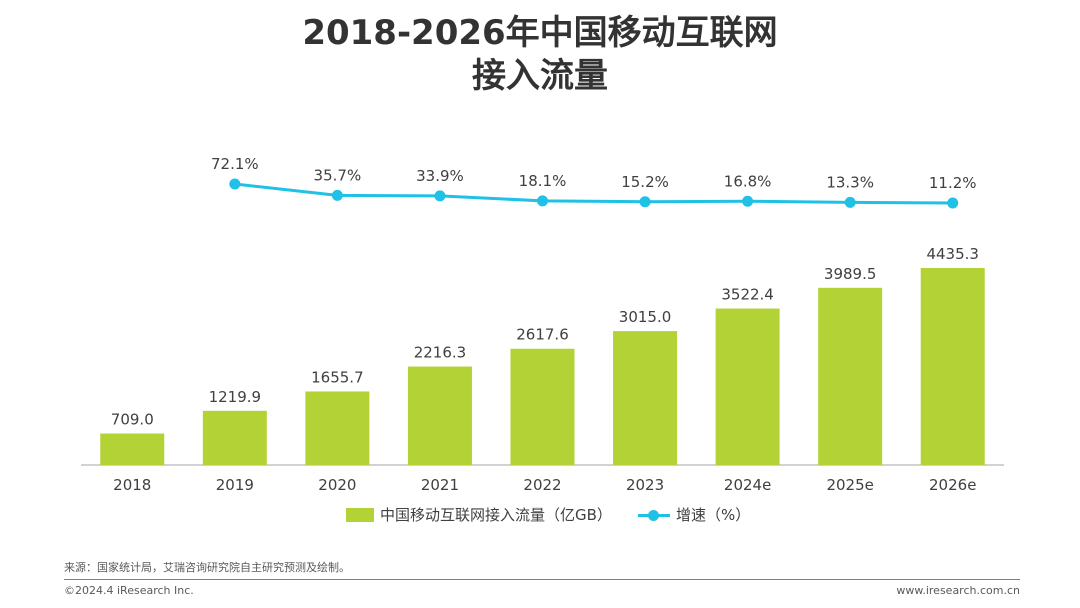 Image resolution: width=1080 pixels, height=608 pixels. Describe the element at coordinates (235, 485) in the screenshot. I see `x-tick-2019: 2019` at that location.